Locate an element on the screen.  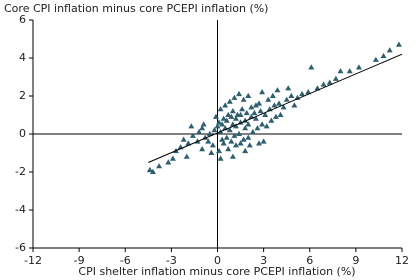
y-tick-label: 6 is located at coordinates (22, 19).